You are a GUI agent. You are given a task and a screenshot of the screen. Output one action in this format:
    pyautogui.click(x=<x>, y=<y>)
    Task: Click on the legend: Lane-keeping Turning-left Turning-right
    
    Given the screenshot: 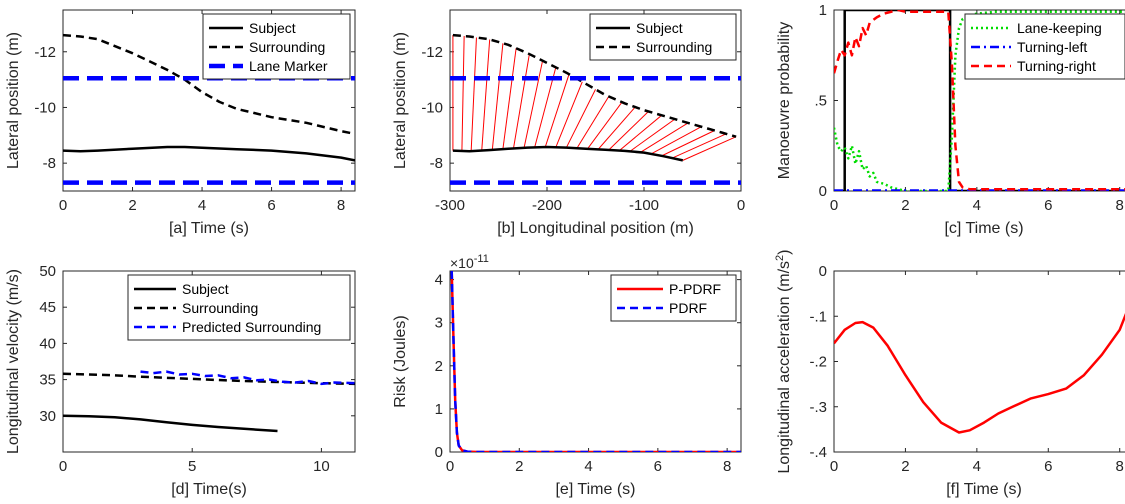 What is the action you would take?
    pyautogui.click(x=1044, y=46)
    